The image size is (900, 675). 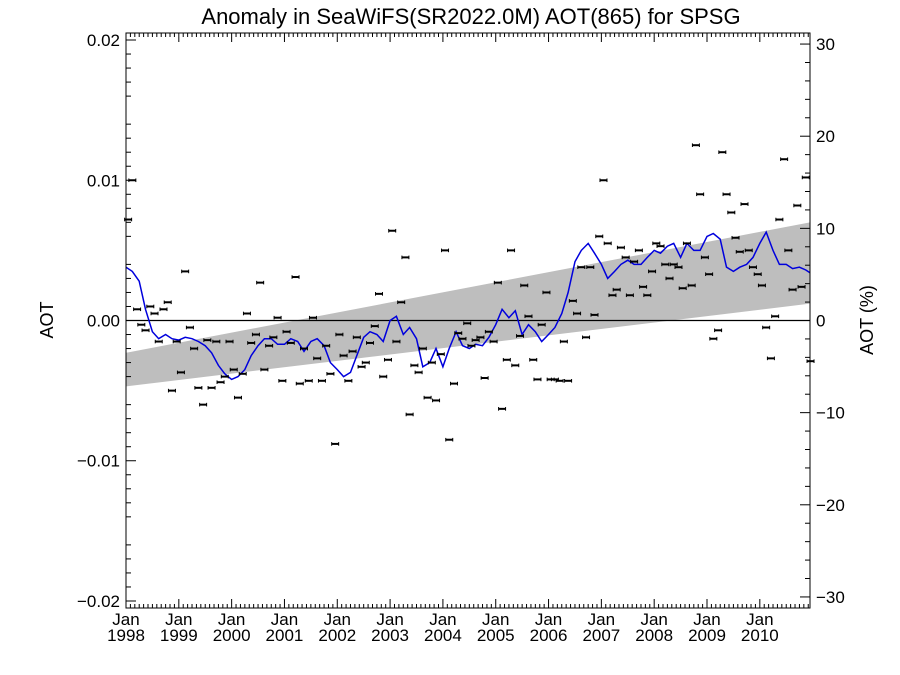 I want to click on x-tick-label-year: 2001, so click(x=285, y=635).